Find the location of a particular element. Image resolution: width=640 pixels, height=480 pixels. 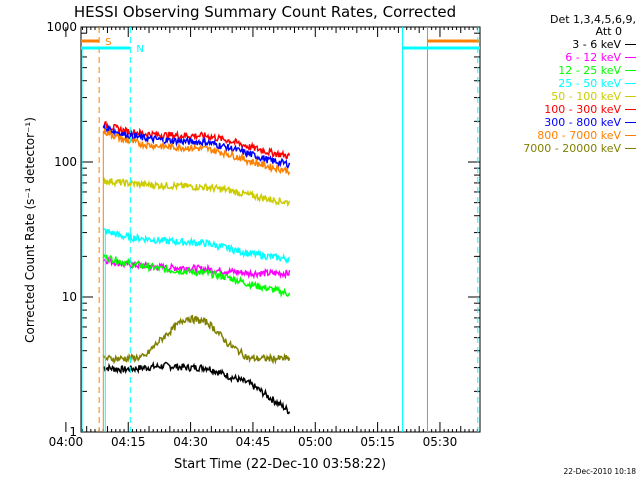

x-tick-label: 04:00 is located at coordinates (66, 442).